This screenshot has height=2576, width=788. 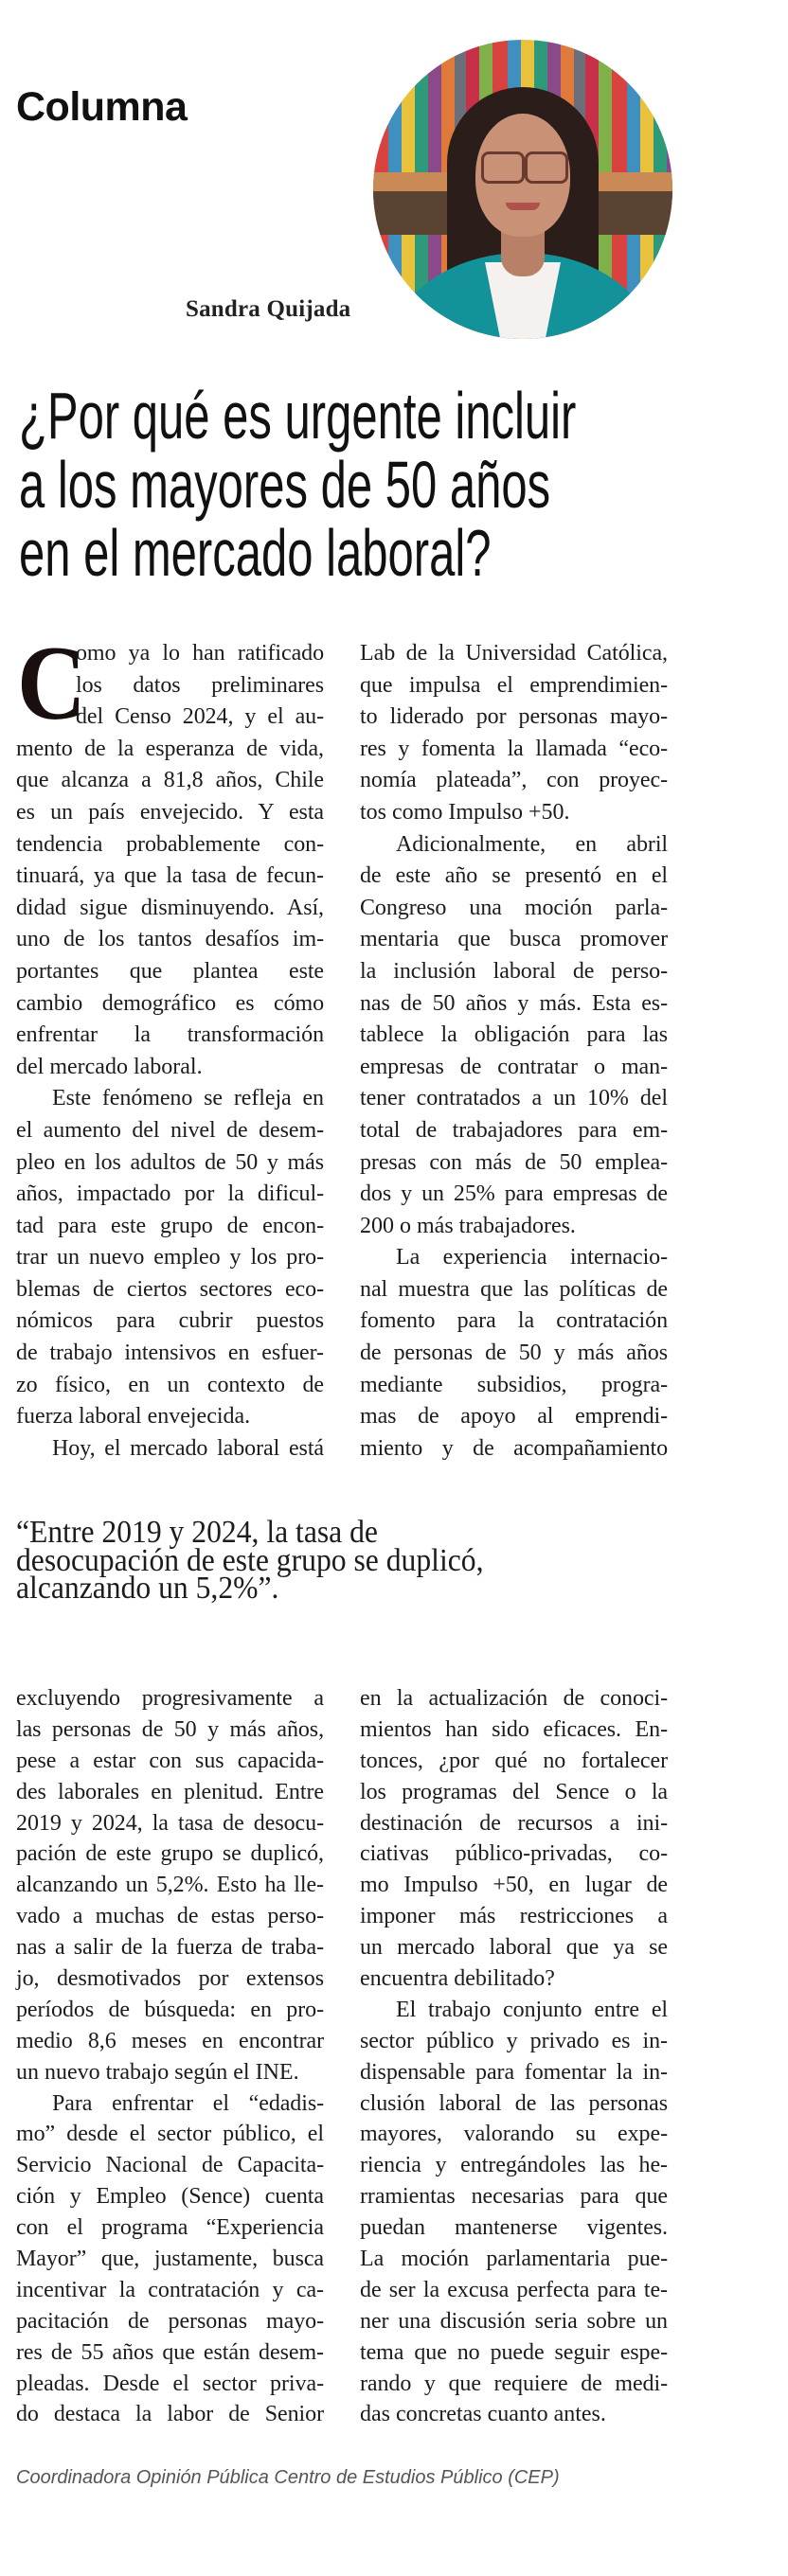 I want to click on text-line: zo físico, en un contexto de, so click(x=170, y=1385).